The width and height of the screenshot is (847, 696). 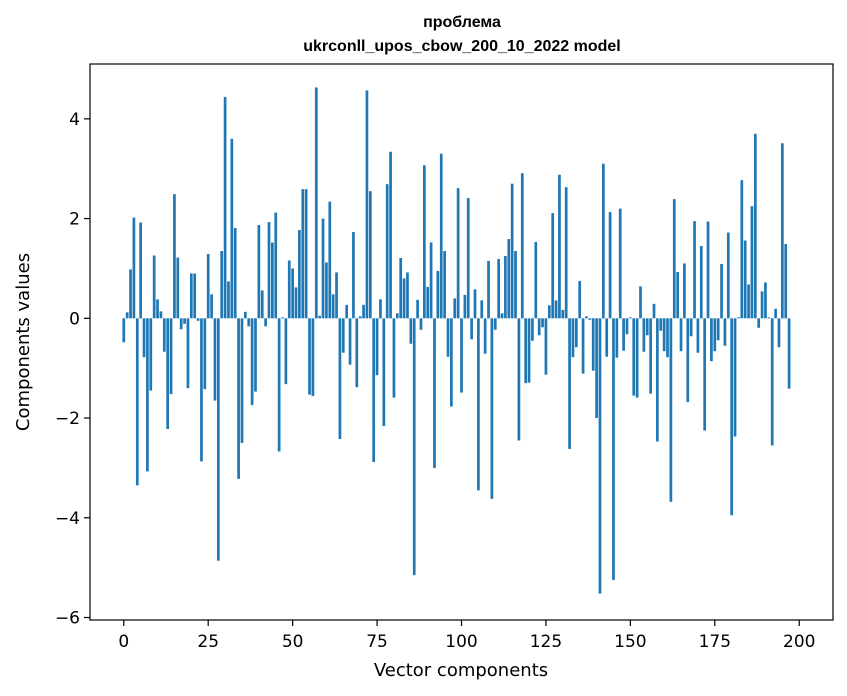 I want to click on x-tick-label: 75, so click(x=377, y=642).